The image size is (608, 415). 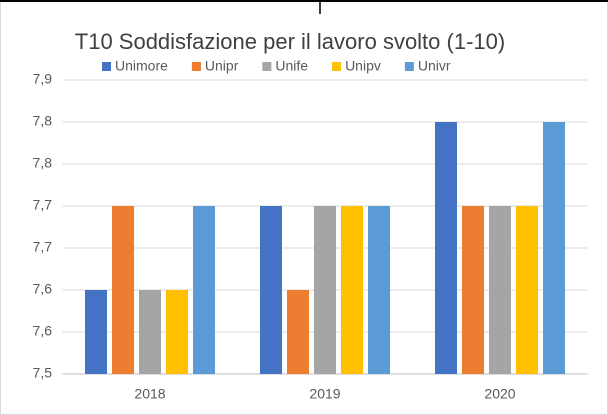 What do you see at coordinates (149, 394) in the screenshot?
I see `x-tick-label: 2018` at bounding box center [149, 394].